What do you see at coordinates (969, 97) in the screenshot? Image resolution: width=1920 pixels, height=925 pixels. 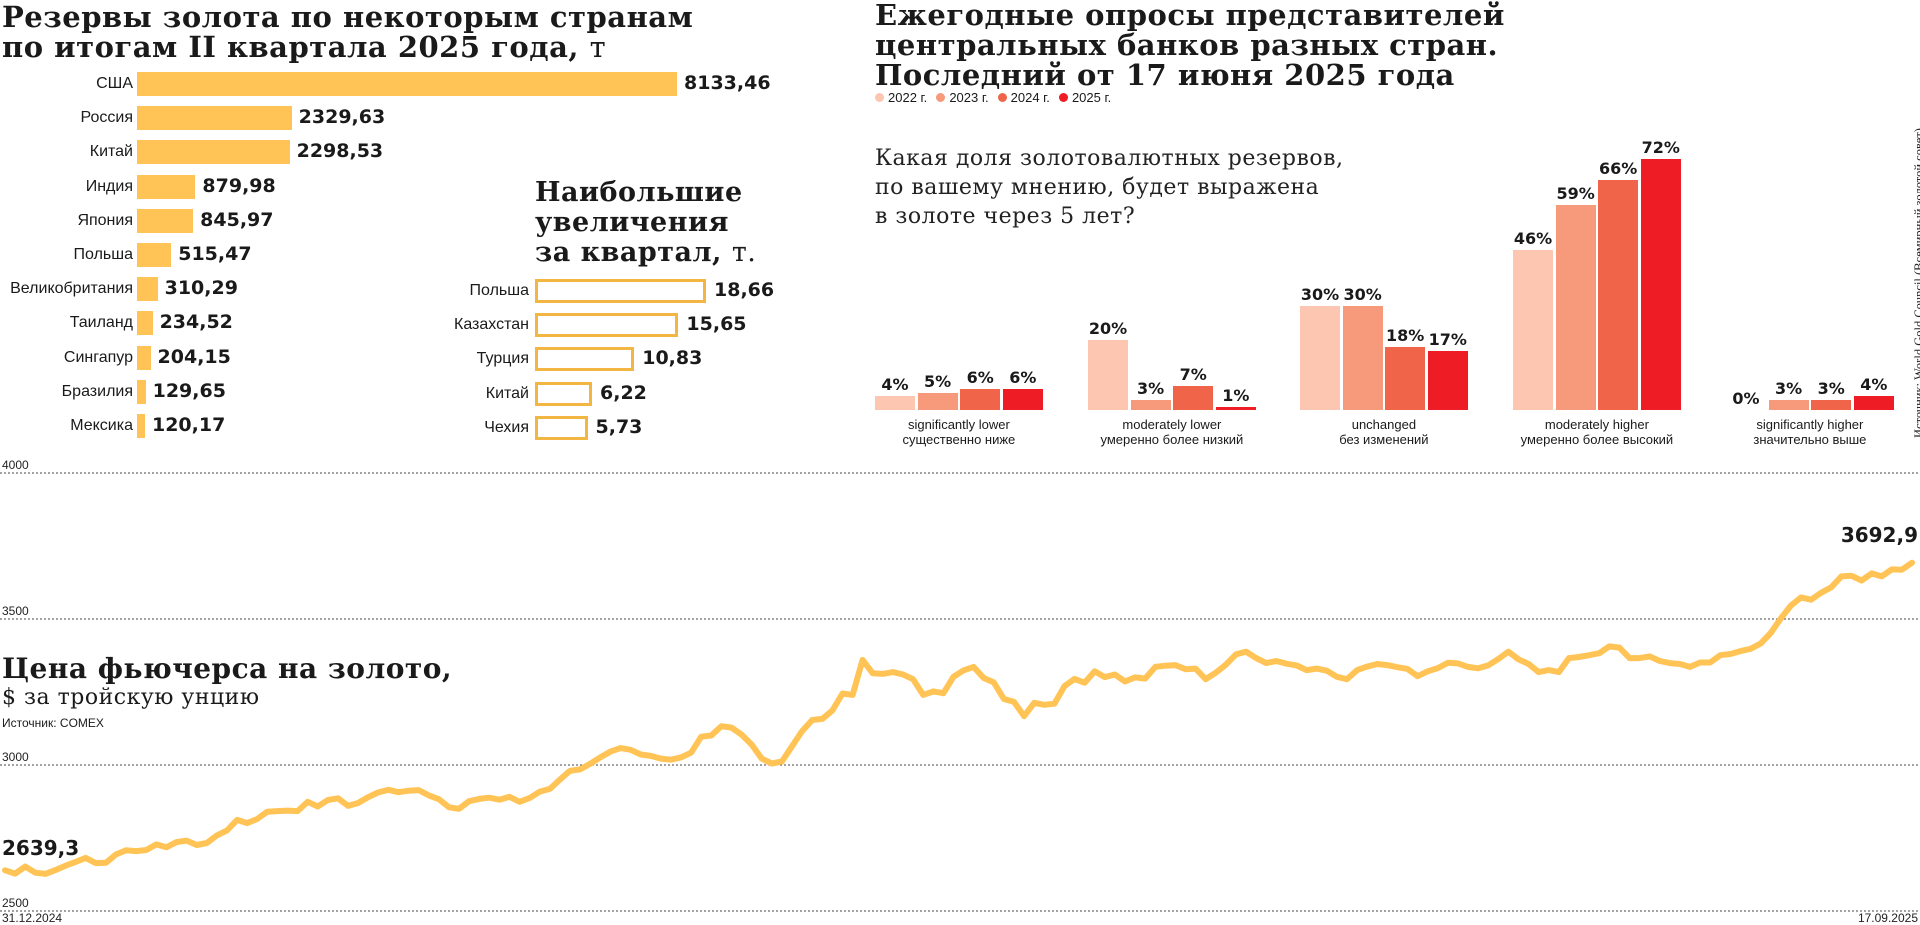 I see `legend-label-item-1: 2023 г.` at bounding box center [969, 97].